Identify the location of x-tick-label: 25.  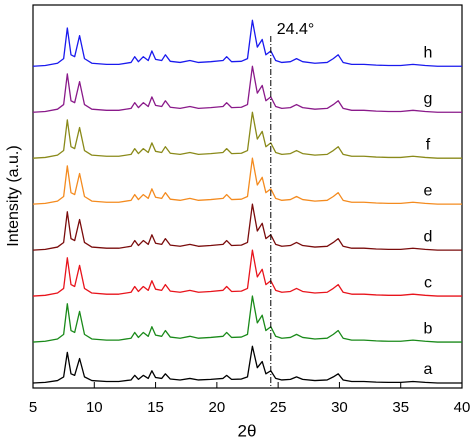
(278, 407).